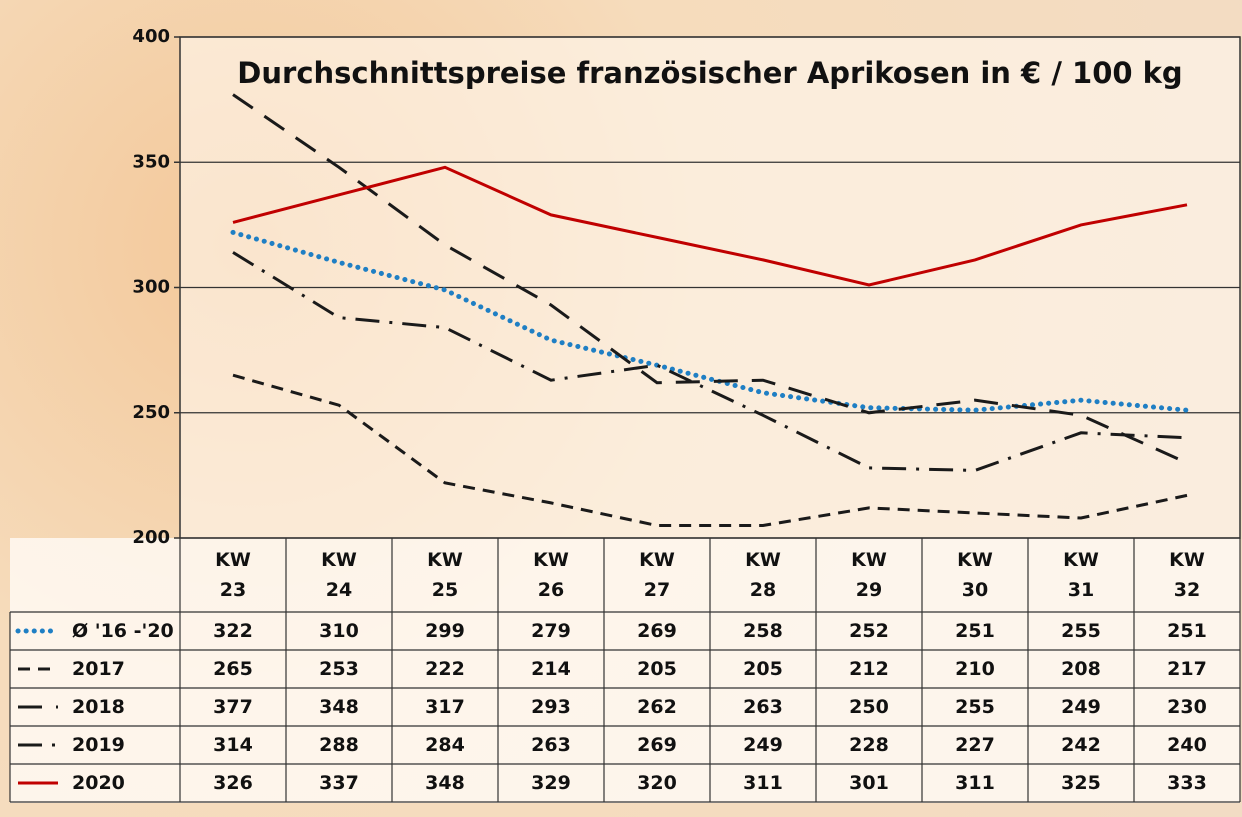 Image resolution: width=1242 pixels, height=817 pixels. I want to click on table-value: 310, so click(339, 631).